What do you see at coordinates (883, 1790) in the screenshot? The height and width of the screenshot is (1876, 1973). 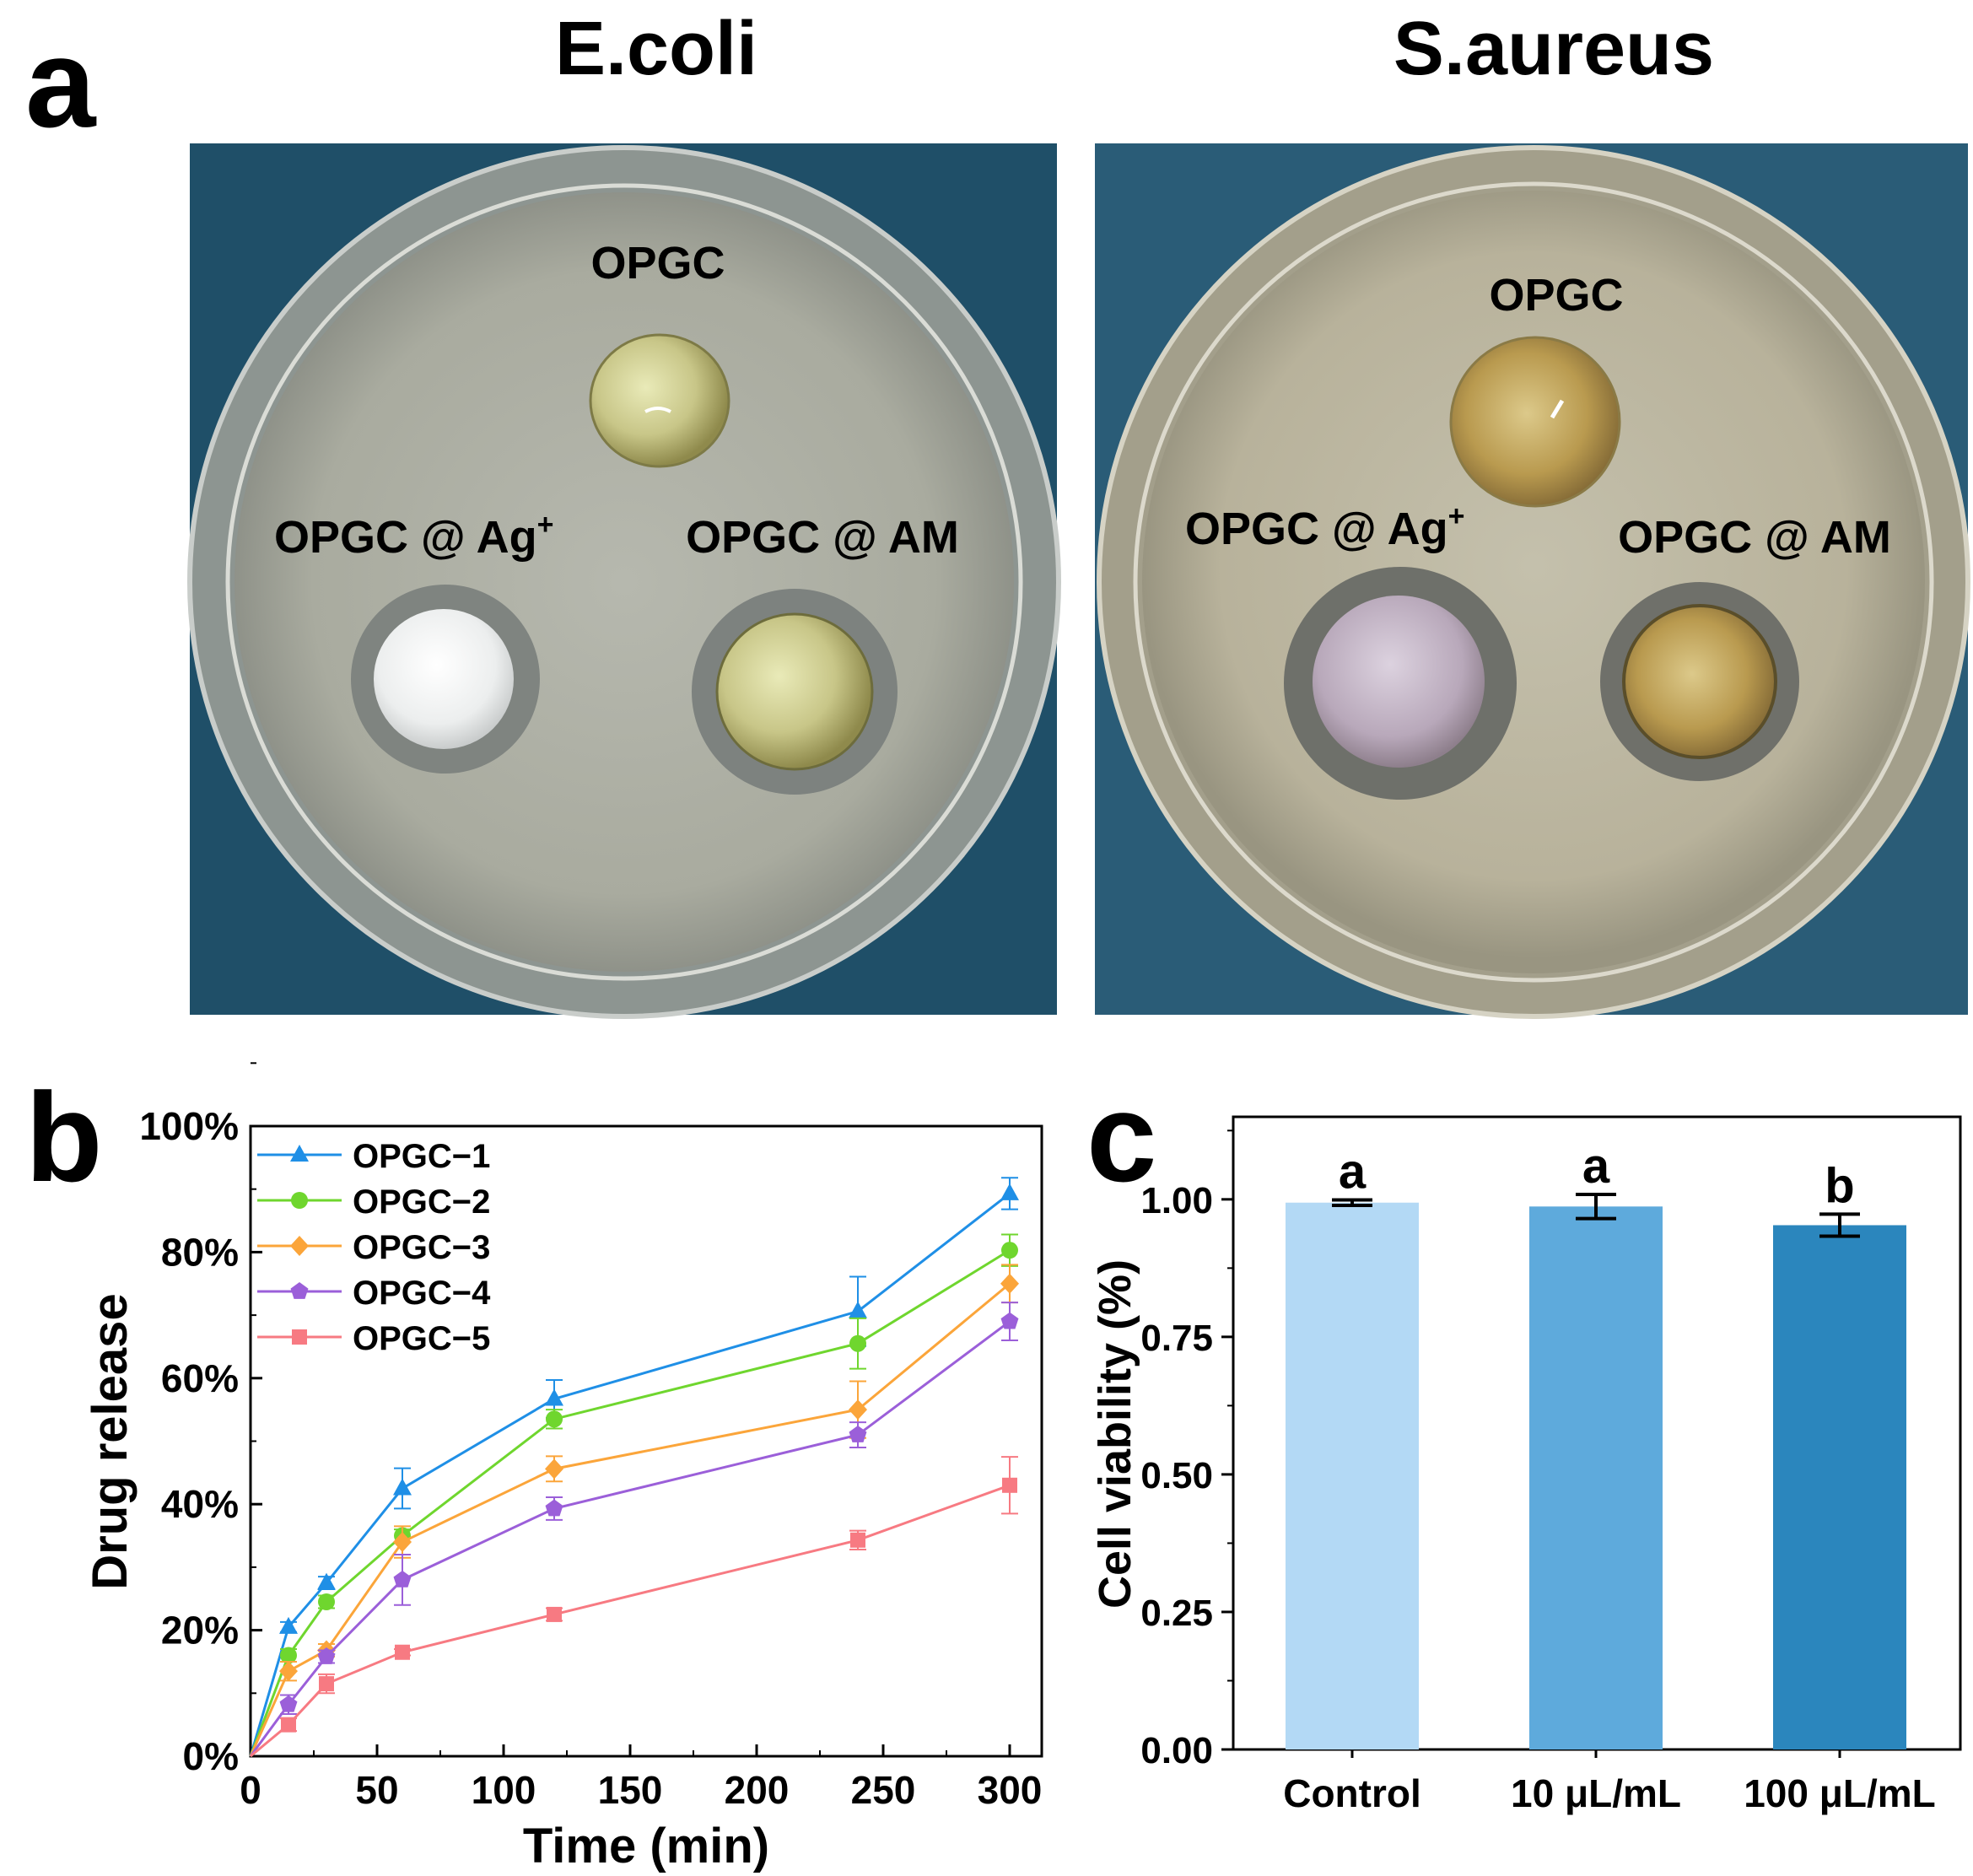 I see `x-tick-label-b: 250` at bounding box center [883, 1790].